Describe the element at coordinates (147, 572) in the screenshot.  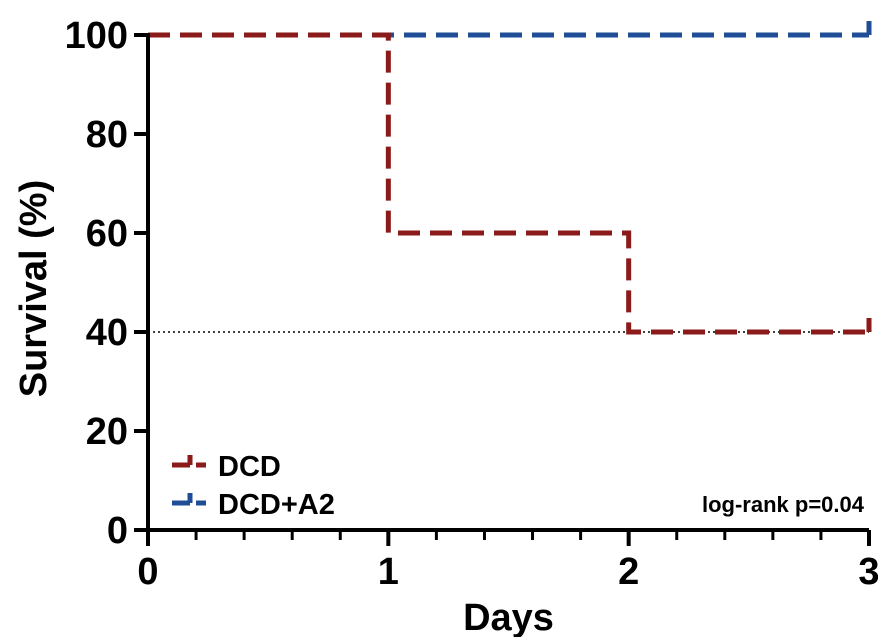
I see `x-tick-label: 0` at that location.